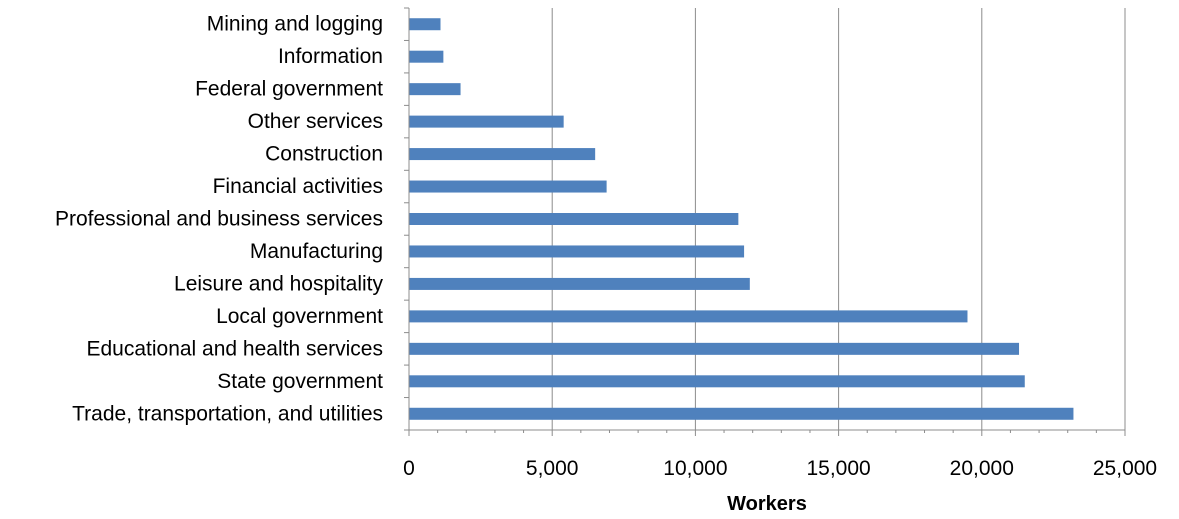 This screenshot has width=1179, height=519. I want to click on category-label: Federal government, so click(289, 89).